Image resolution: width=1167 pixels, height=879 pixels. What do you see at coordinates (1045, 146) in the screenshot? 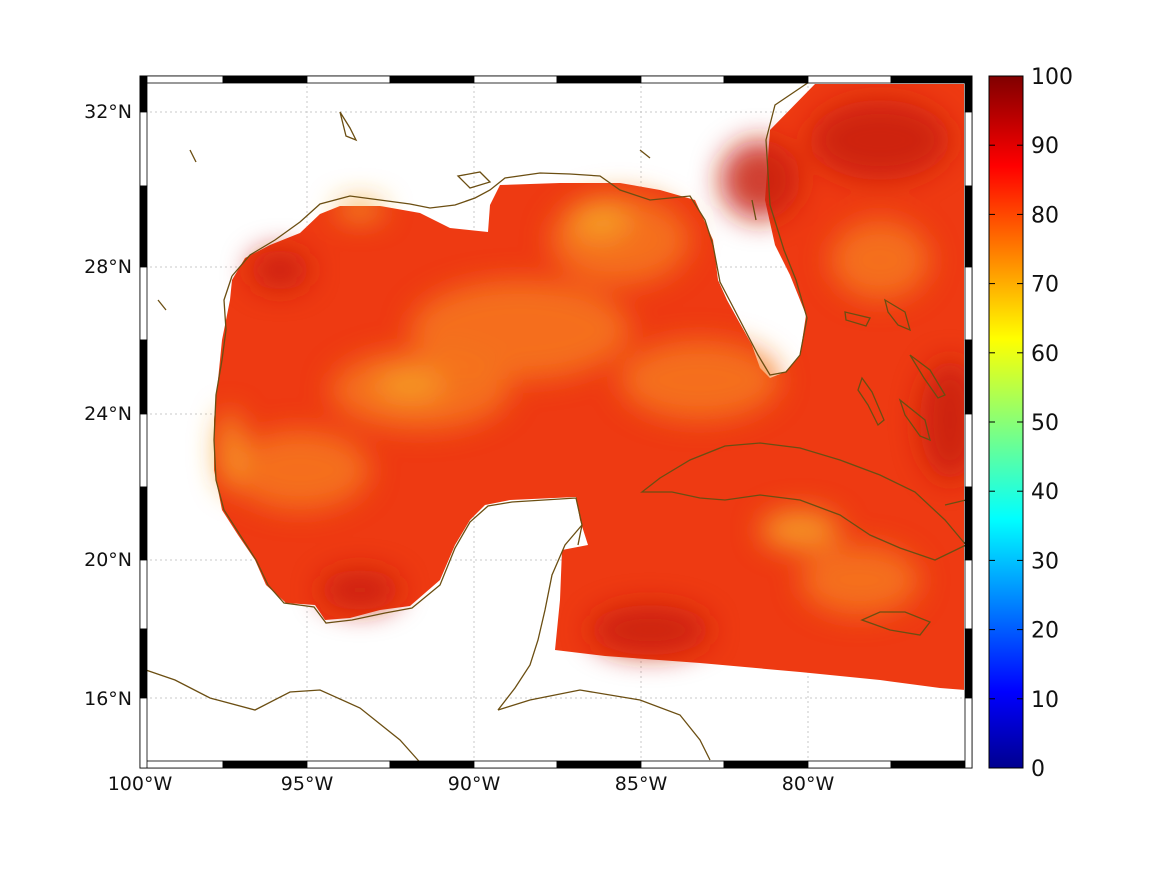
I see `colorbar-label: 90` at bounding box center [1045, 146].